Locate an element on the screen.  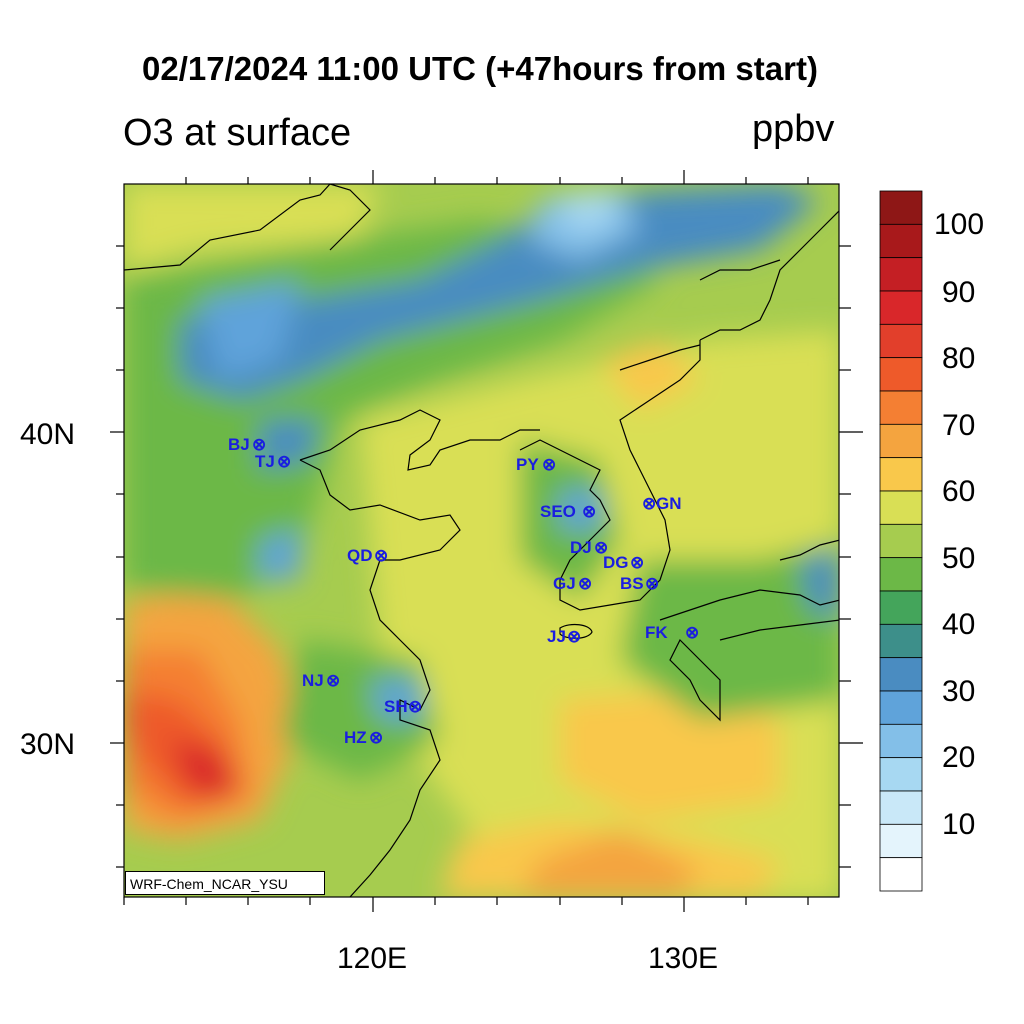
station-dg-marker: ⊗ is located at coordinates (637, 562).